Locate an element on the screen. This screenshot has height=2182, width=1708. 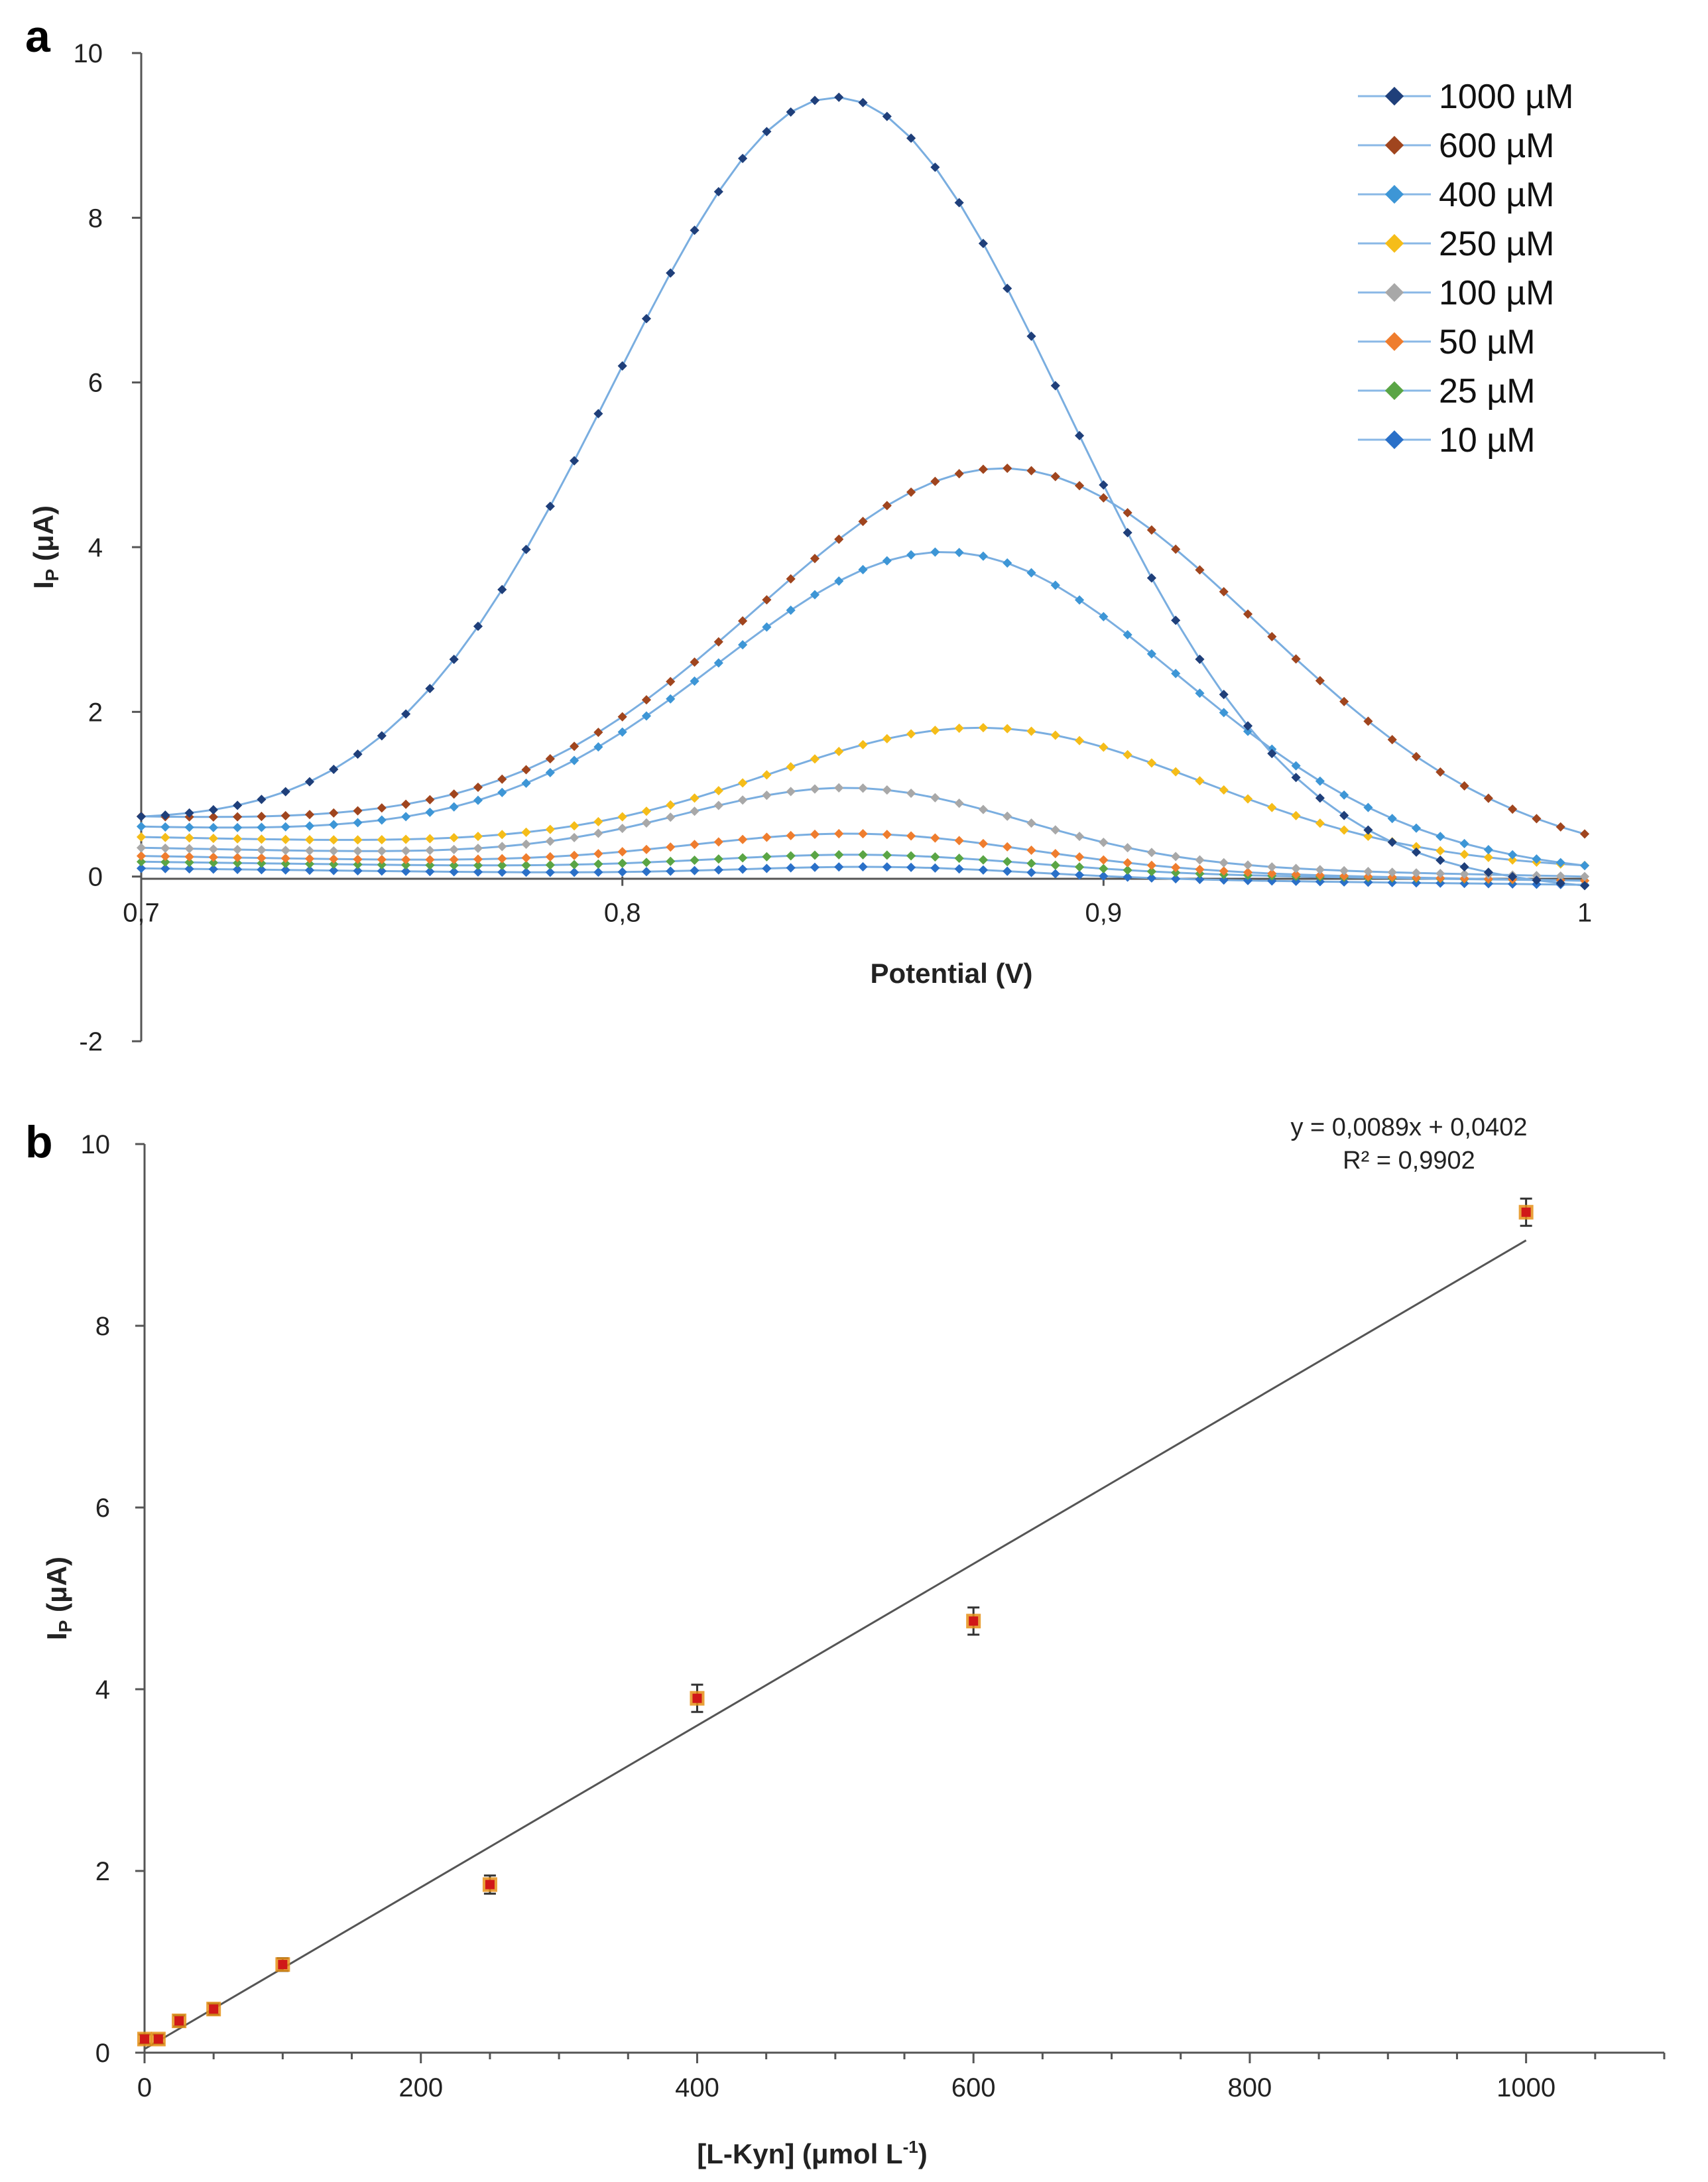
legend-label: 600 µM is located at coordinates (1496, 146).